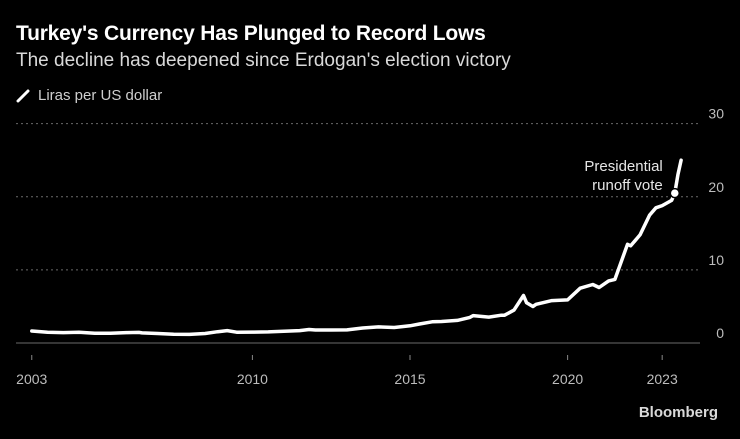 The width and height of the screenshot is (740, 439). I want to click on y-tick-label: 30, so click(716, 114).